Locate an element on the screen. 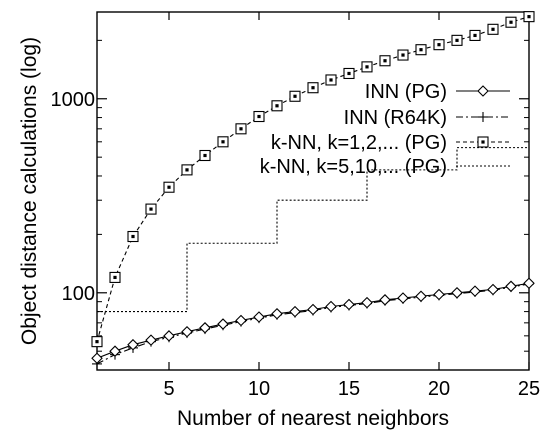  x-tick-label: 20 is located at coordinates (439, 389).